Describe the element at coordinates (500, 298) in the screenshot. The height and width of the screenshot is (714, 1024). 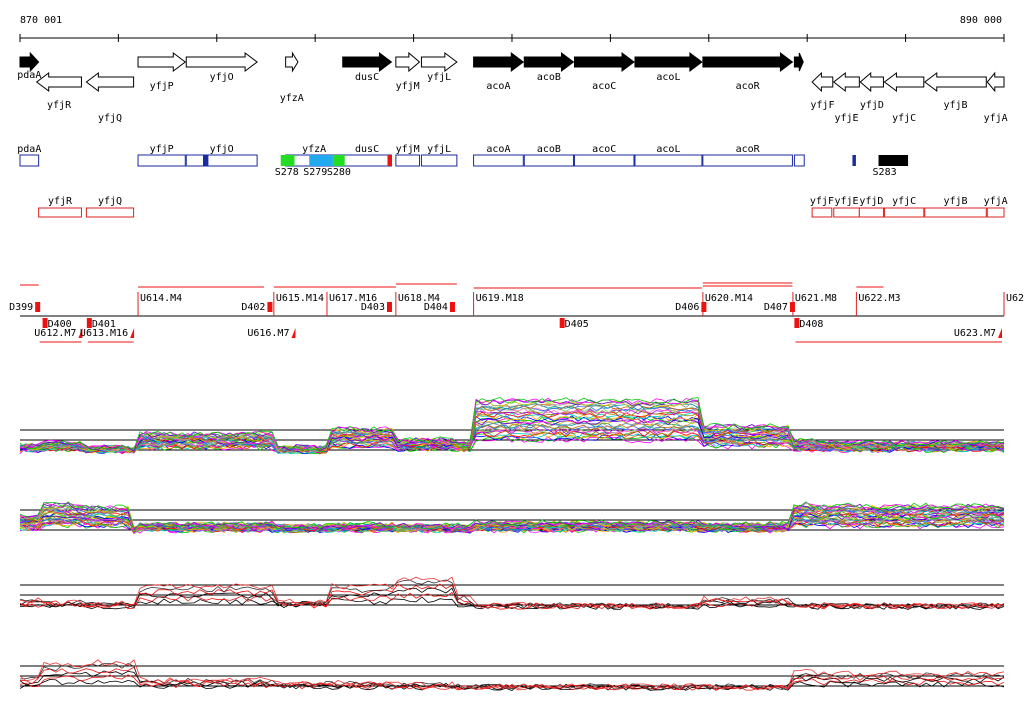
I see `up-shift-label: U619.M18` at that location.